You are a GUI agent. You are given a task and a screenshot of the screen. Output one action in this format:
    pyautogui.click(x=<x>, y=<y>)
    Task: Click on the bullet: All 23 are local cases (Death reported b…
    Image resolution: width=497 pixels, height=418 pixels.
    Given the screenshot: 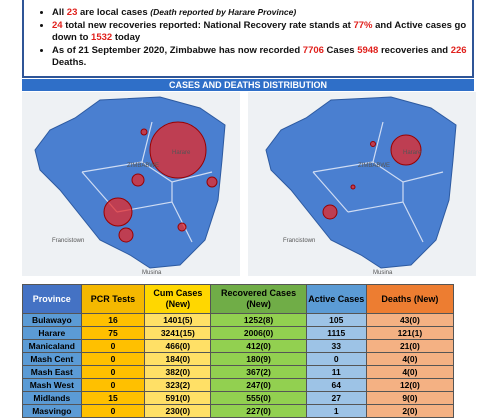 What is the action you would take?
    pyautogui.click(x=262, y=12)
    